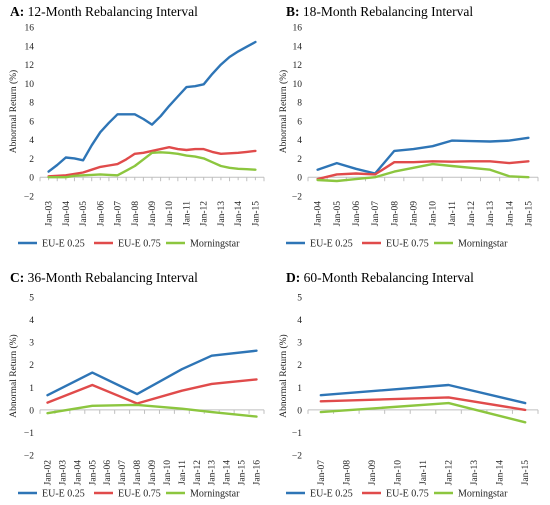 This screenshot has height=505, width=550. Describe the element at coordinates (31, 344) in the screenshot. I see `y-tick-label: 3` at that location.